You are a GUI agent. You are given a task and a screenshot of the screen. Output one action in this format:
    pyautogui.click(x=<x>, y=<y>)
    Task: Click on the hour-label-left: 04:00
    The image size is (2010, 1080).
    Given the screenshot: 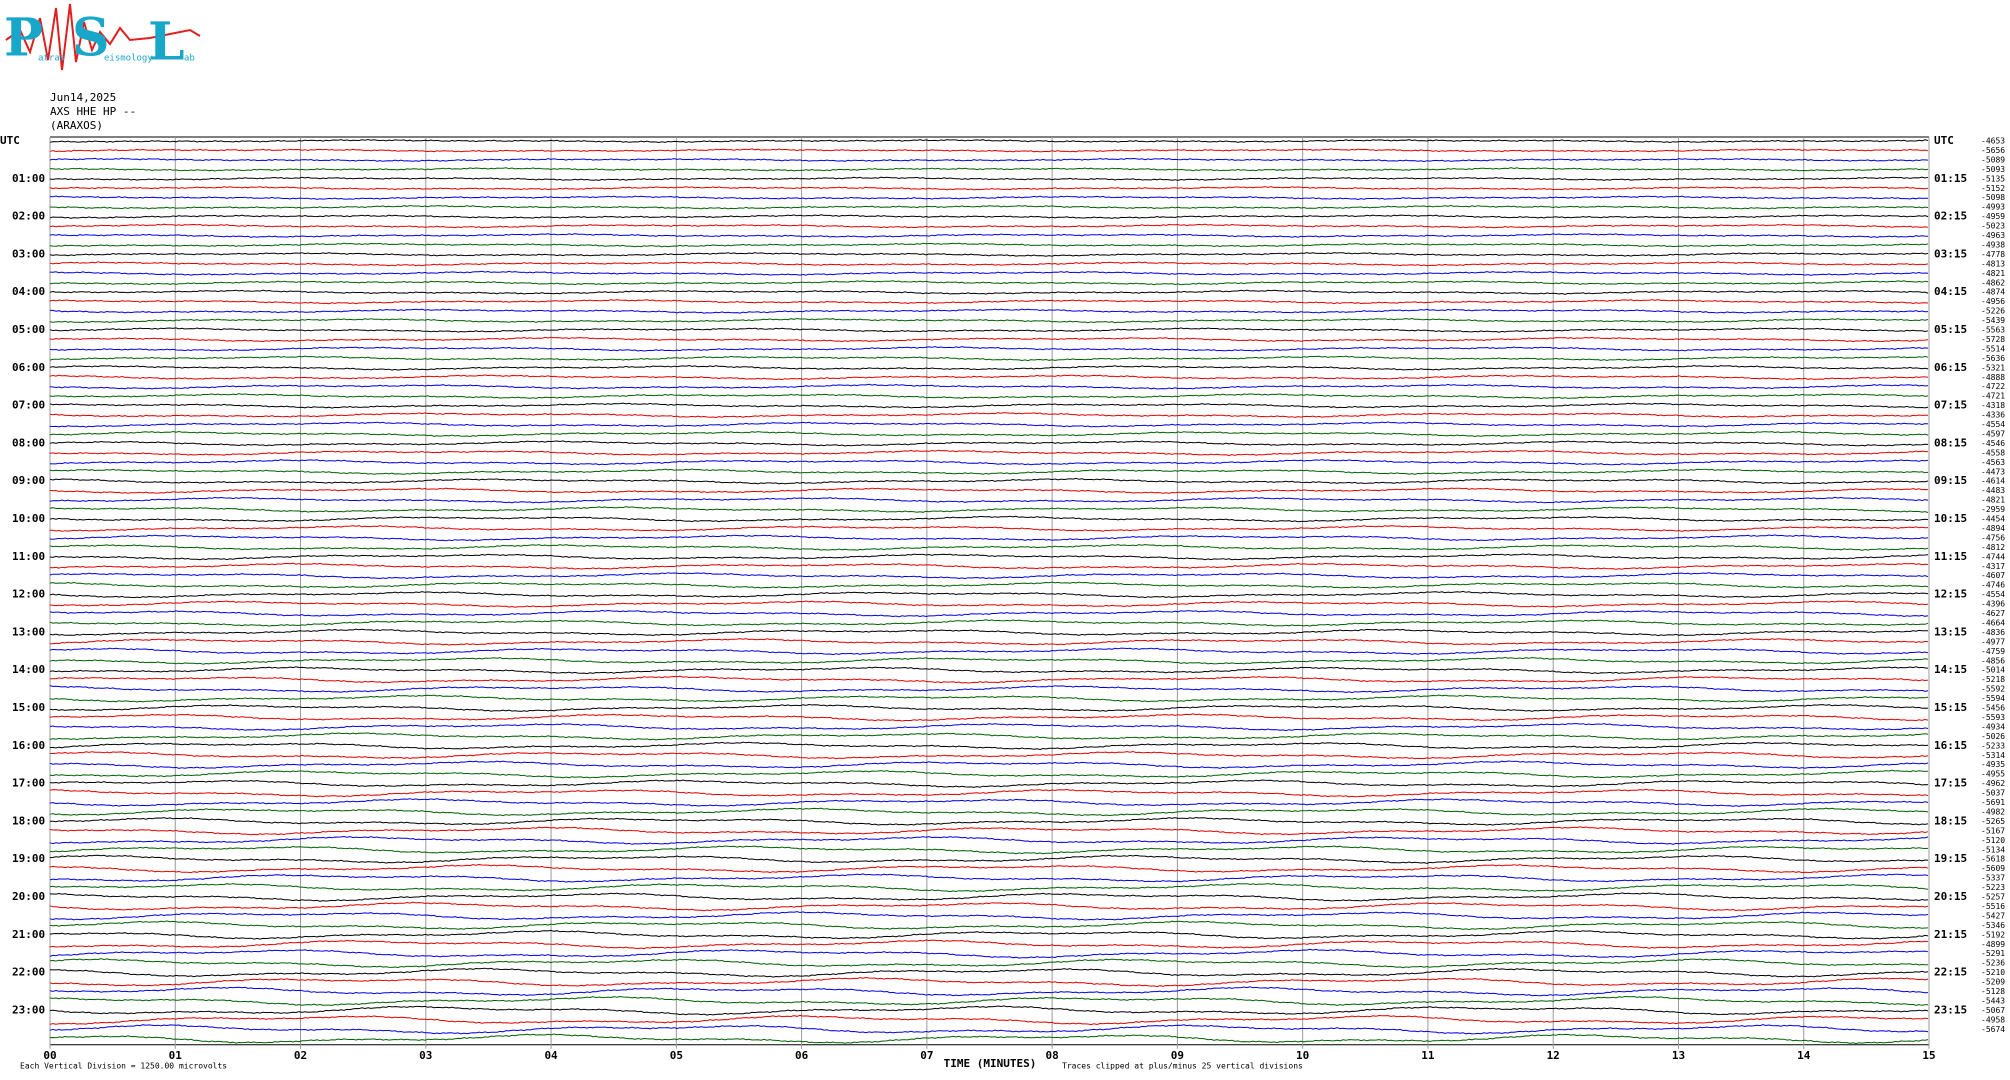 What is the action you would take?
    pyautogui.click(x=28, y=291)
    